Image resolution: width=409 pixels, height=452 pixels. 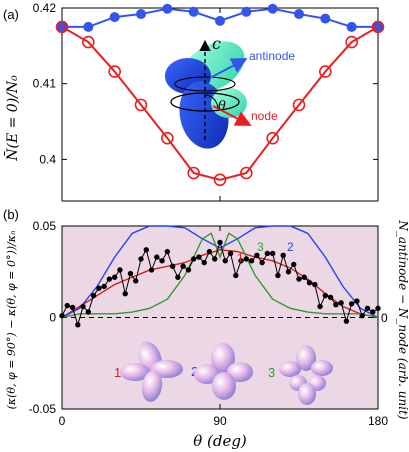 What do you see at coordinates (45, 8) in the screenshot?
I see `y-tick-label: 0.42` at bounding box center [45, 8].